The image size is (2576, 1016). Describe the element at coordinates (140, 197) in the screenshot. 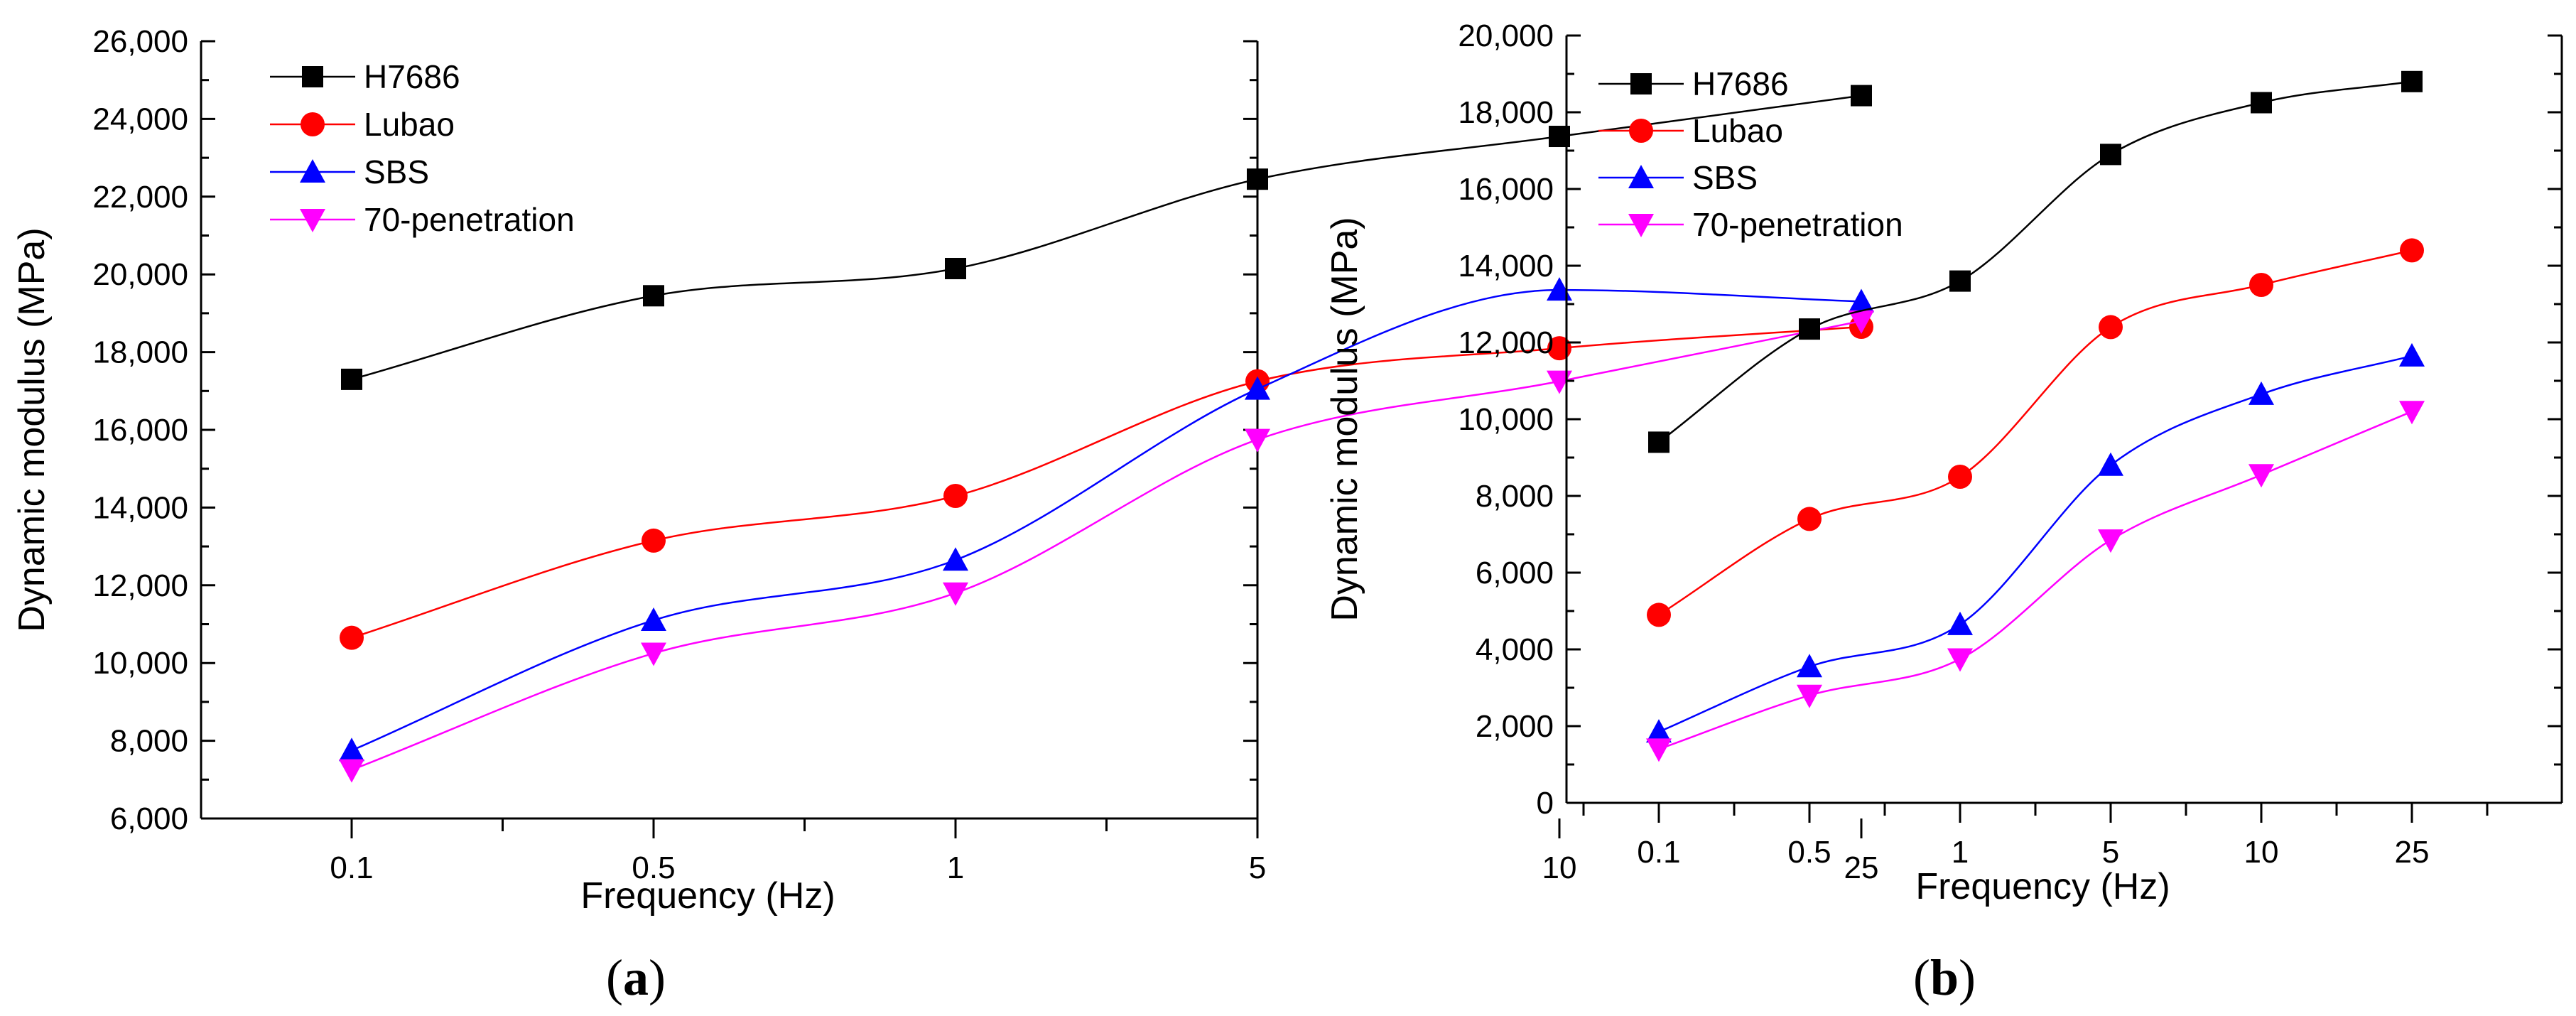

I see `y-tick-label: 22,000` at that location.